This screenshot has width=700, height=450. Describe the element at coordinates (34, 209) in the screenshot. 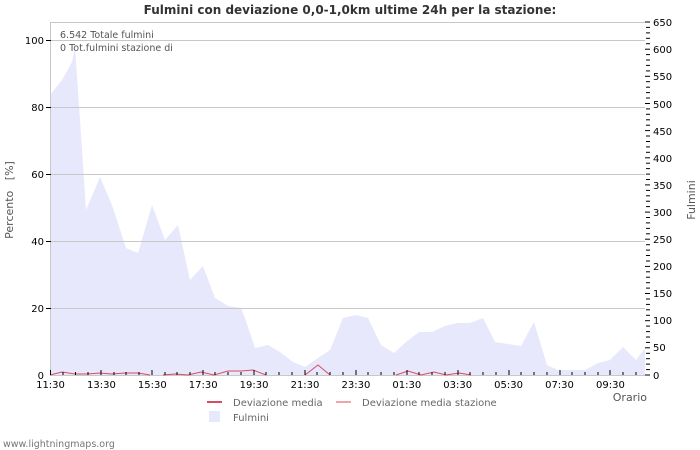

I see `left-y-tick-labels: 100 80 60 40 20 0` at that location.